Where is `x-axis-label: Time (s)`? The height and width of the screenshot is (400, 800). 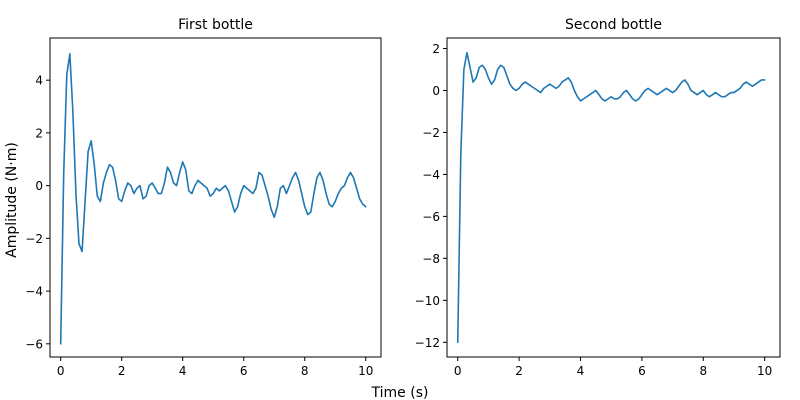
x-axis-label: Time (s) is located at coordinates (400, 392).